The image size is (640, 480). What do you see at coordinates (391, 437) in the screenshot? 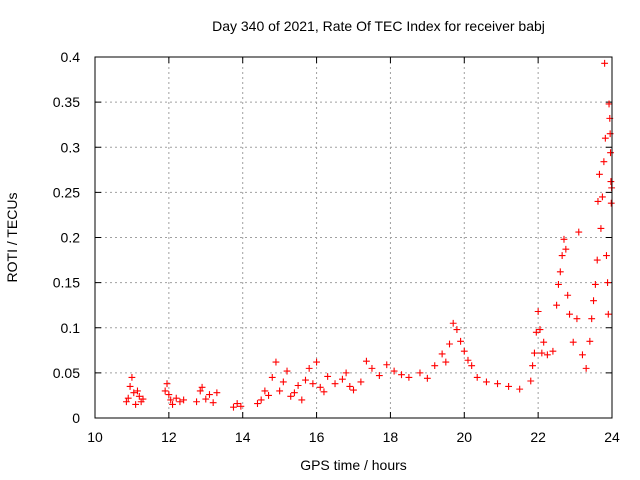
I see `x-tick-label-18: 18` at bounding box center [391, 437].